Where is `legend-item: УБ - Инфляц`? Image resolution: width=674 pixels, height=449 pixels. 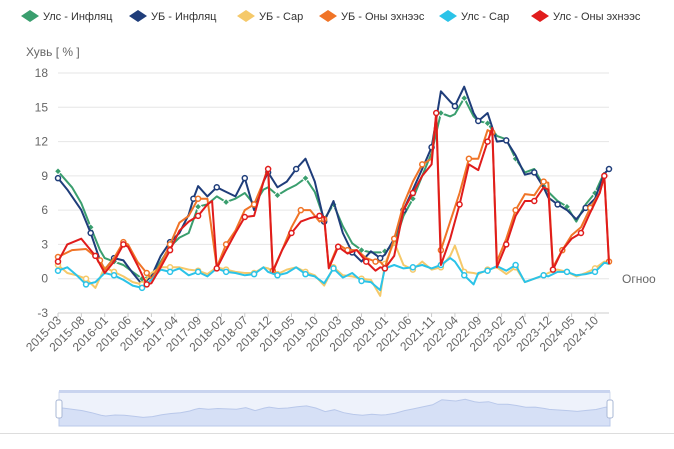 legend-item: УБ - Инфляц is located at coordinates (173, 16).